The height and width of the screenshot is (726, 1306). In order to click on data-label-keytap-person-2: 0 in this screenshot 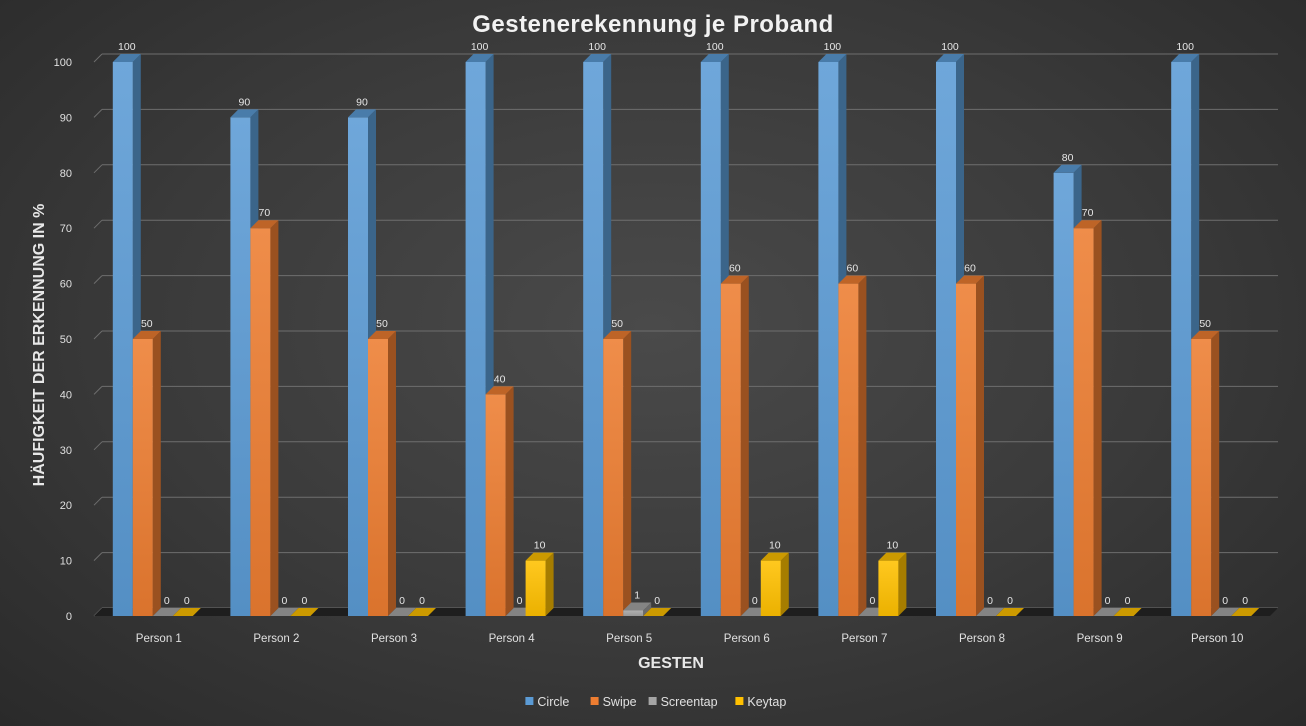, I will do `click(304, 601)`.